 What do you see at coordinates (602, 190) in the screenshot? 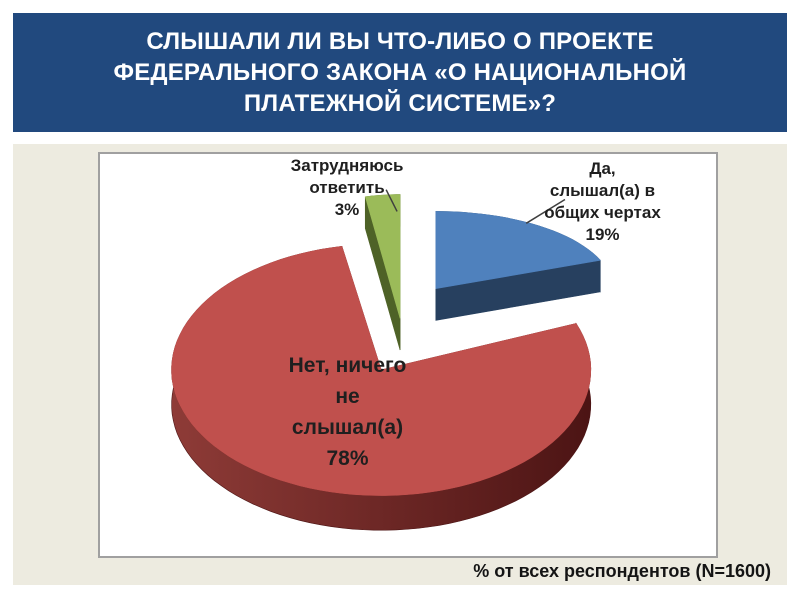
I see `slice-label-yes-line-2: слышал(а) в` at bounding box center [602, 190].